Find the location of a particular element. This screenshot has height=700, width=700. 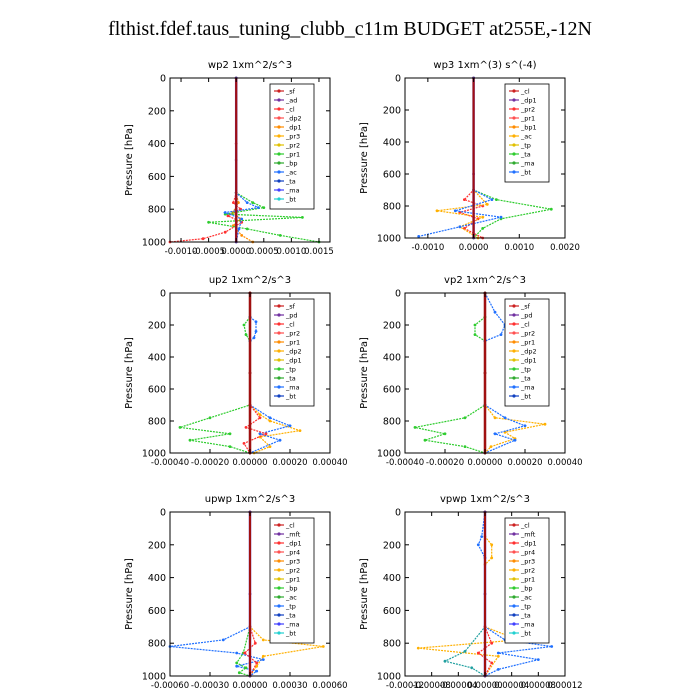

x-tick-label: 0.0015 is located at coordinates (319, 252).